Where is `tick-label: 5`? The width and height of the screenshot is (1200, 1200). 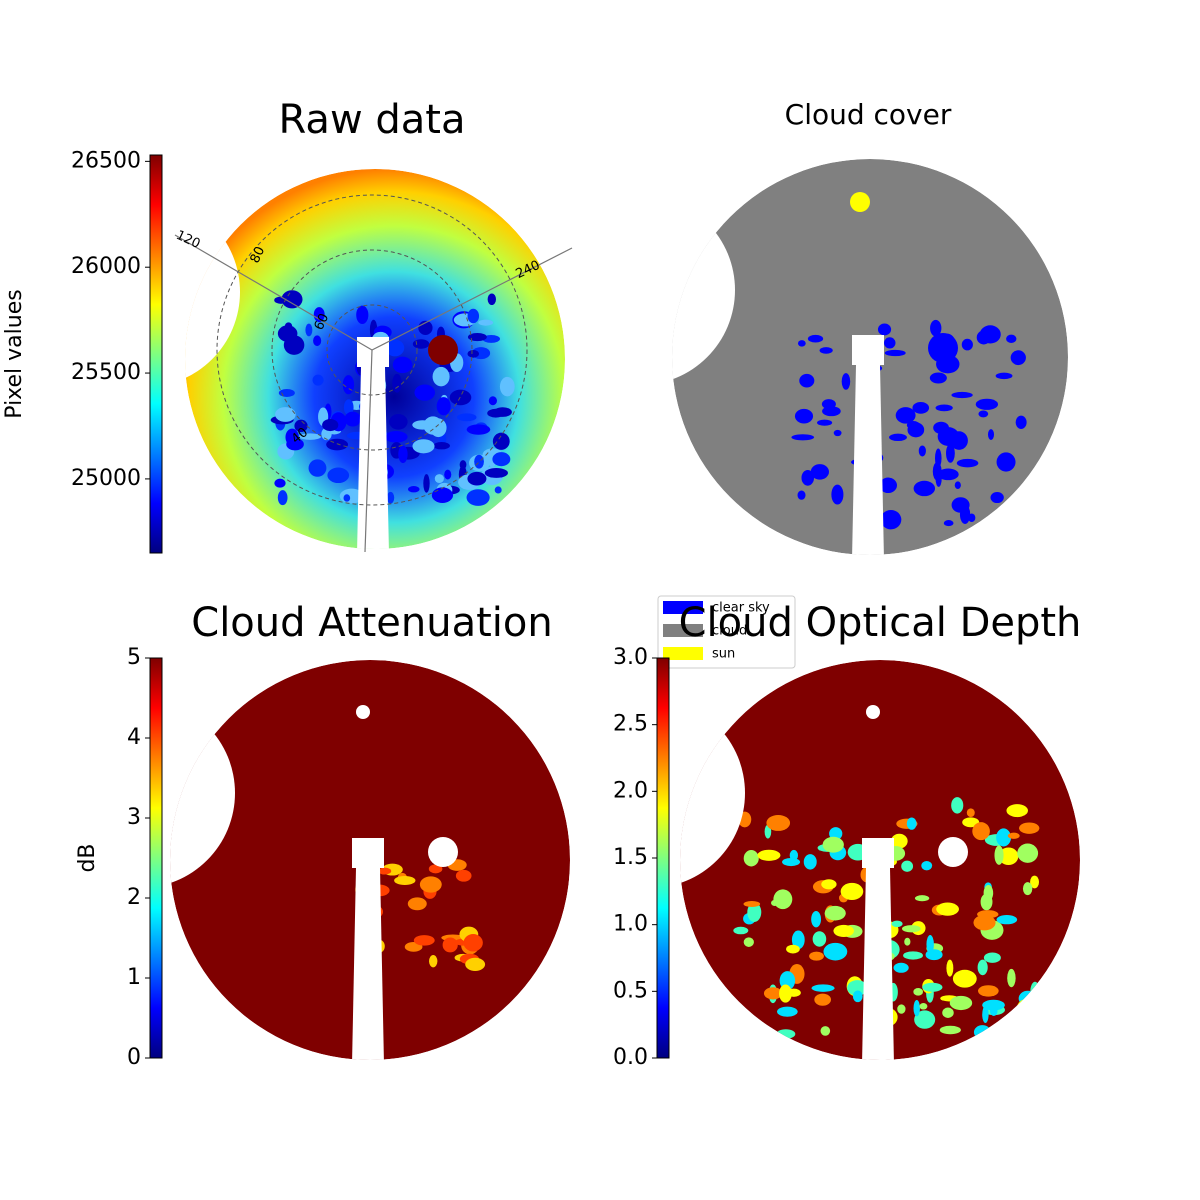 tick-label: 5 is located at coordinates (134, 657).